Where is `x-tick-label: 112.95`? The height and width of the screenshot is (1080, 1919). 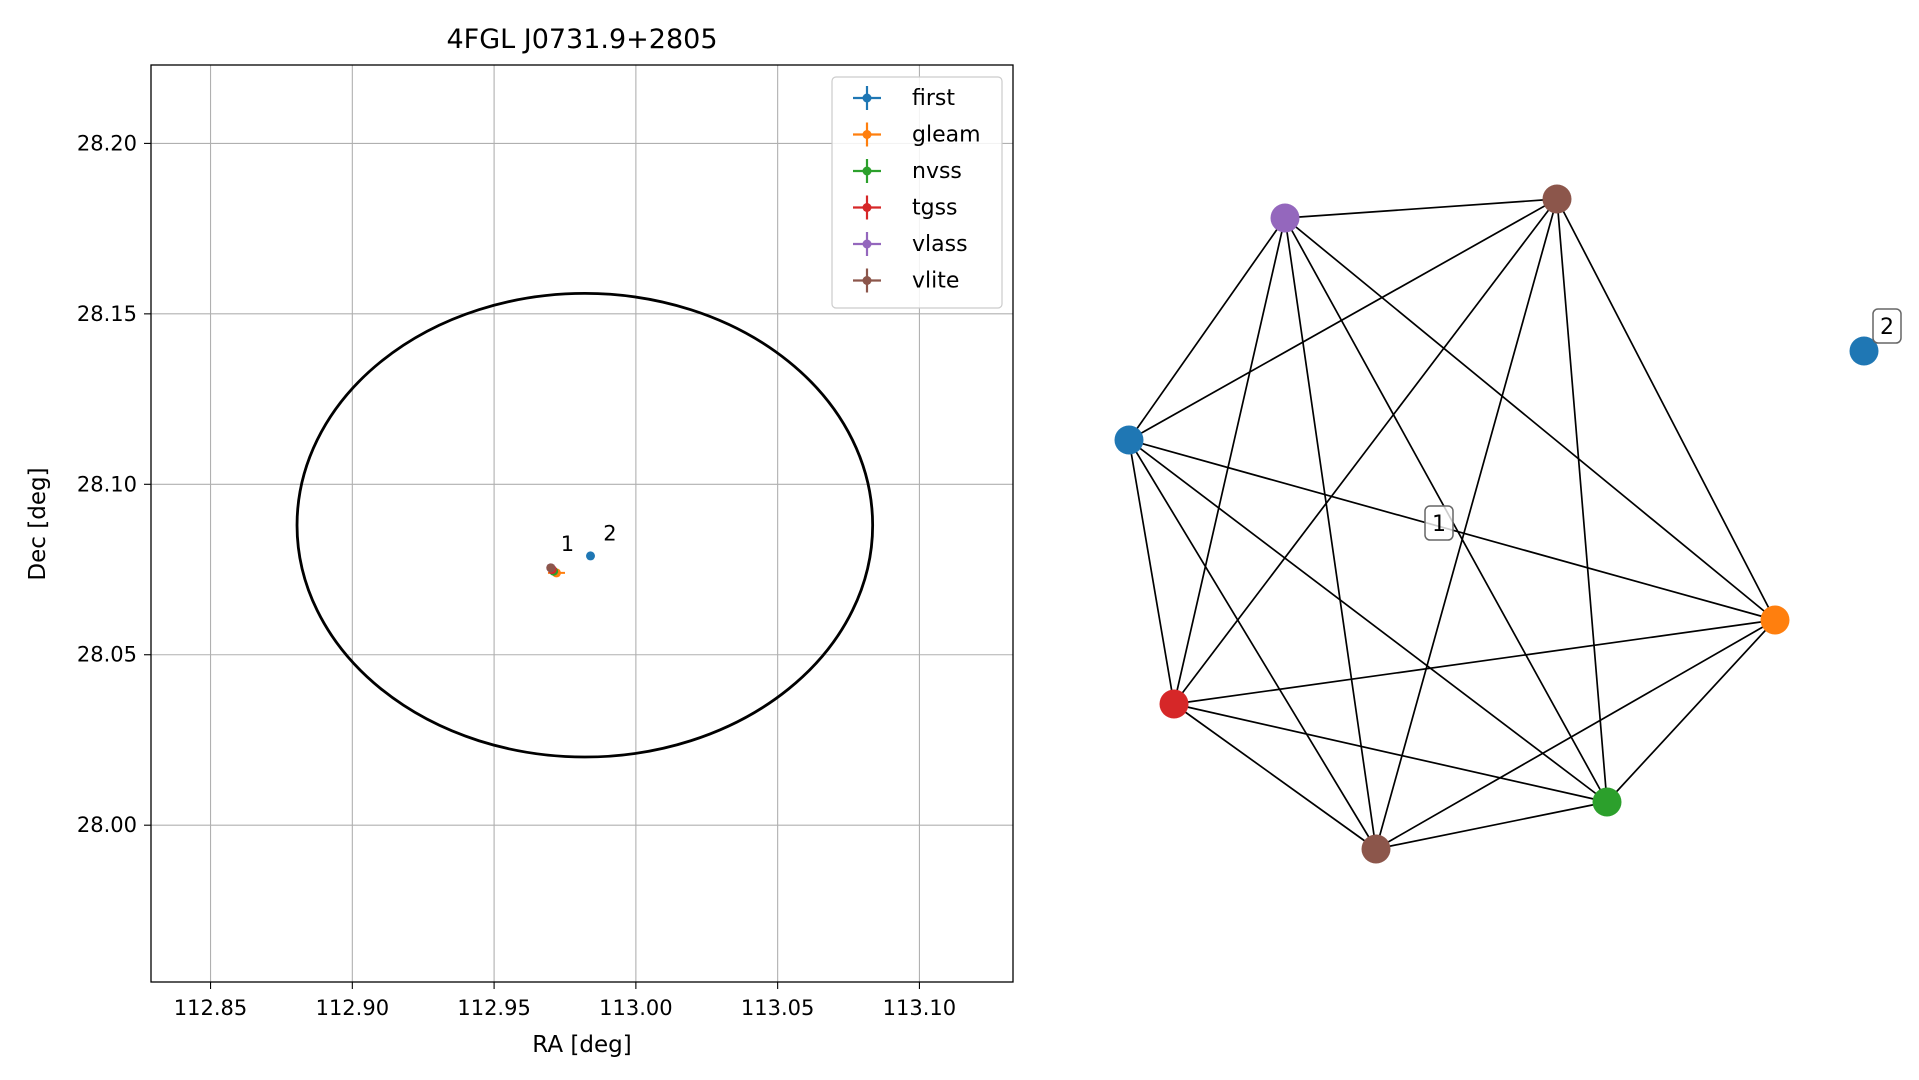 x-tick-label: 112.95 is located at coordinates (493, 1008).